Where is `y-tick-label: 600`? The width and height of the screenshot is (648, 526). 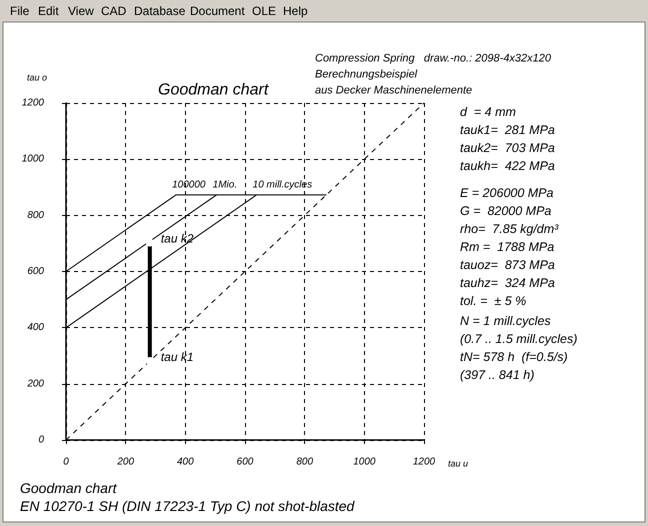
y-tick-label: 600 is located at coordinates (35, 271).